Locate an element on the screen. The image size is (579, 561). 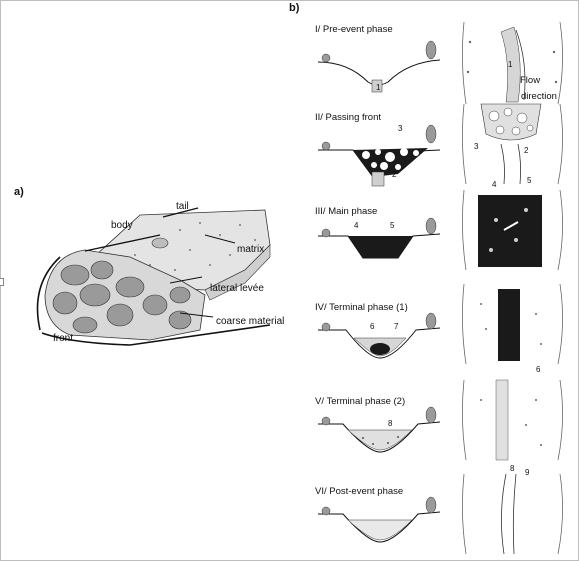
xs5-num-8: 8 is located at coordinates (390, 423).